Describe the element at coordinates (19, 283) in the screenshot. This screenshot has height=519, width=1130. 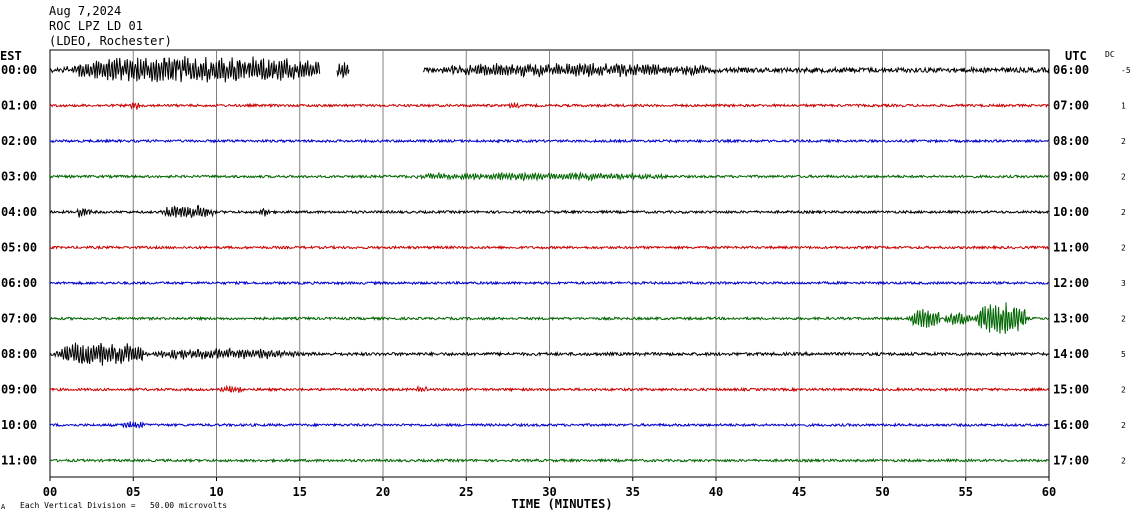
I see `est-label-0600: 06:00` at that location.